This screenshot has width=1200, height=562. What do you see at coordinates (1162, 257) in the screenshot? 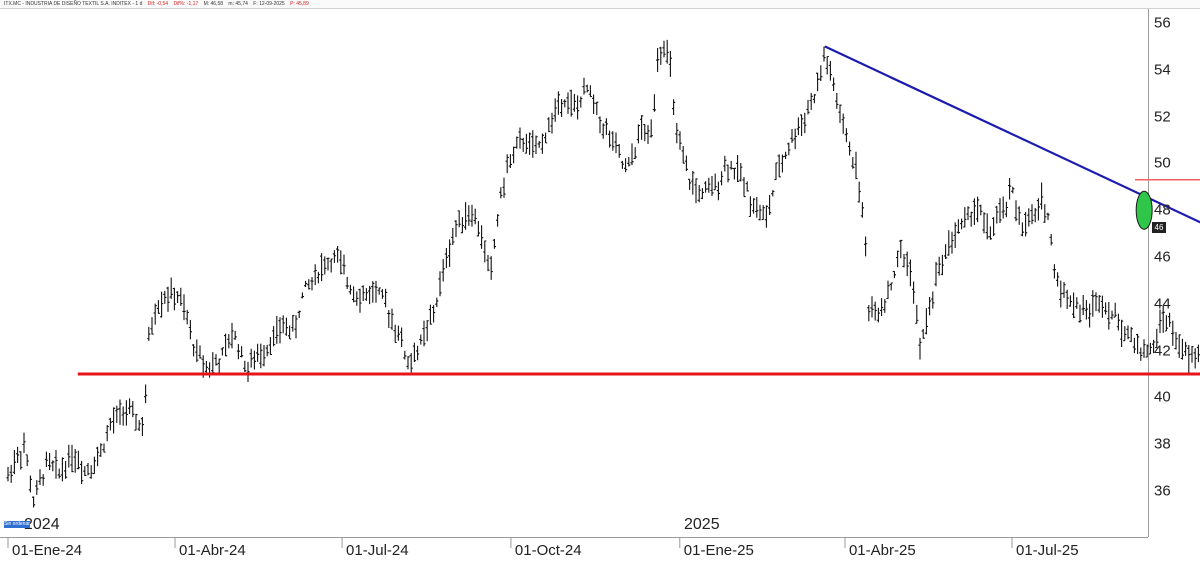
I see `y-tick-label: 46` at bounding box center [1162, 257].